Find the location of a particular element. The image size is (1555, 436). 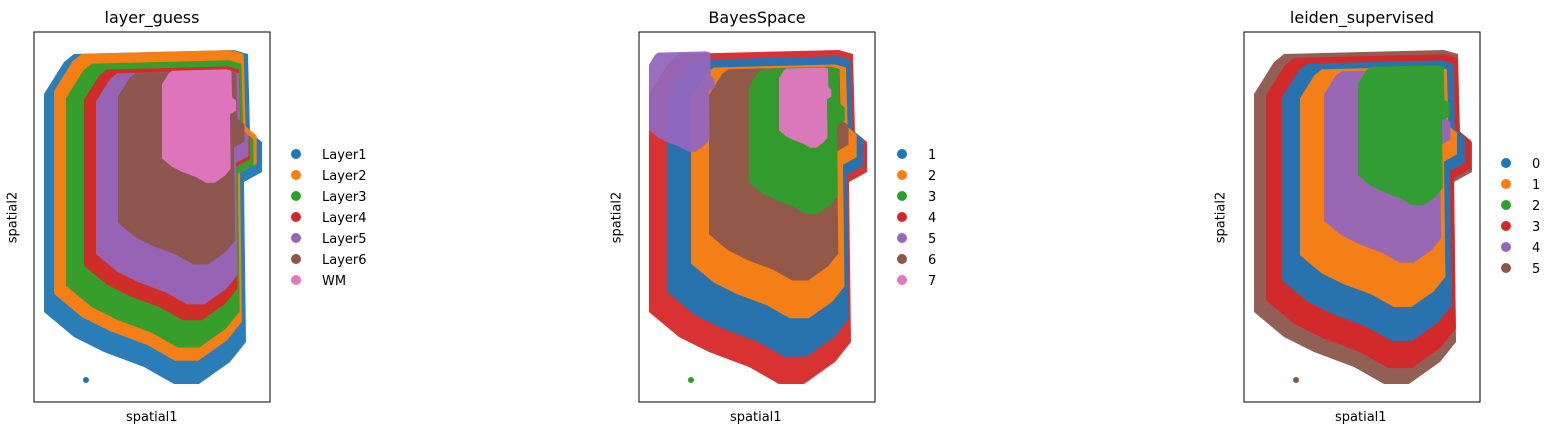

panel1-legend-label-Layer2: Layer2 is located at coordinates (344, 176).